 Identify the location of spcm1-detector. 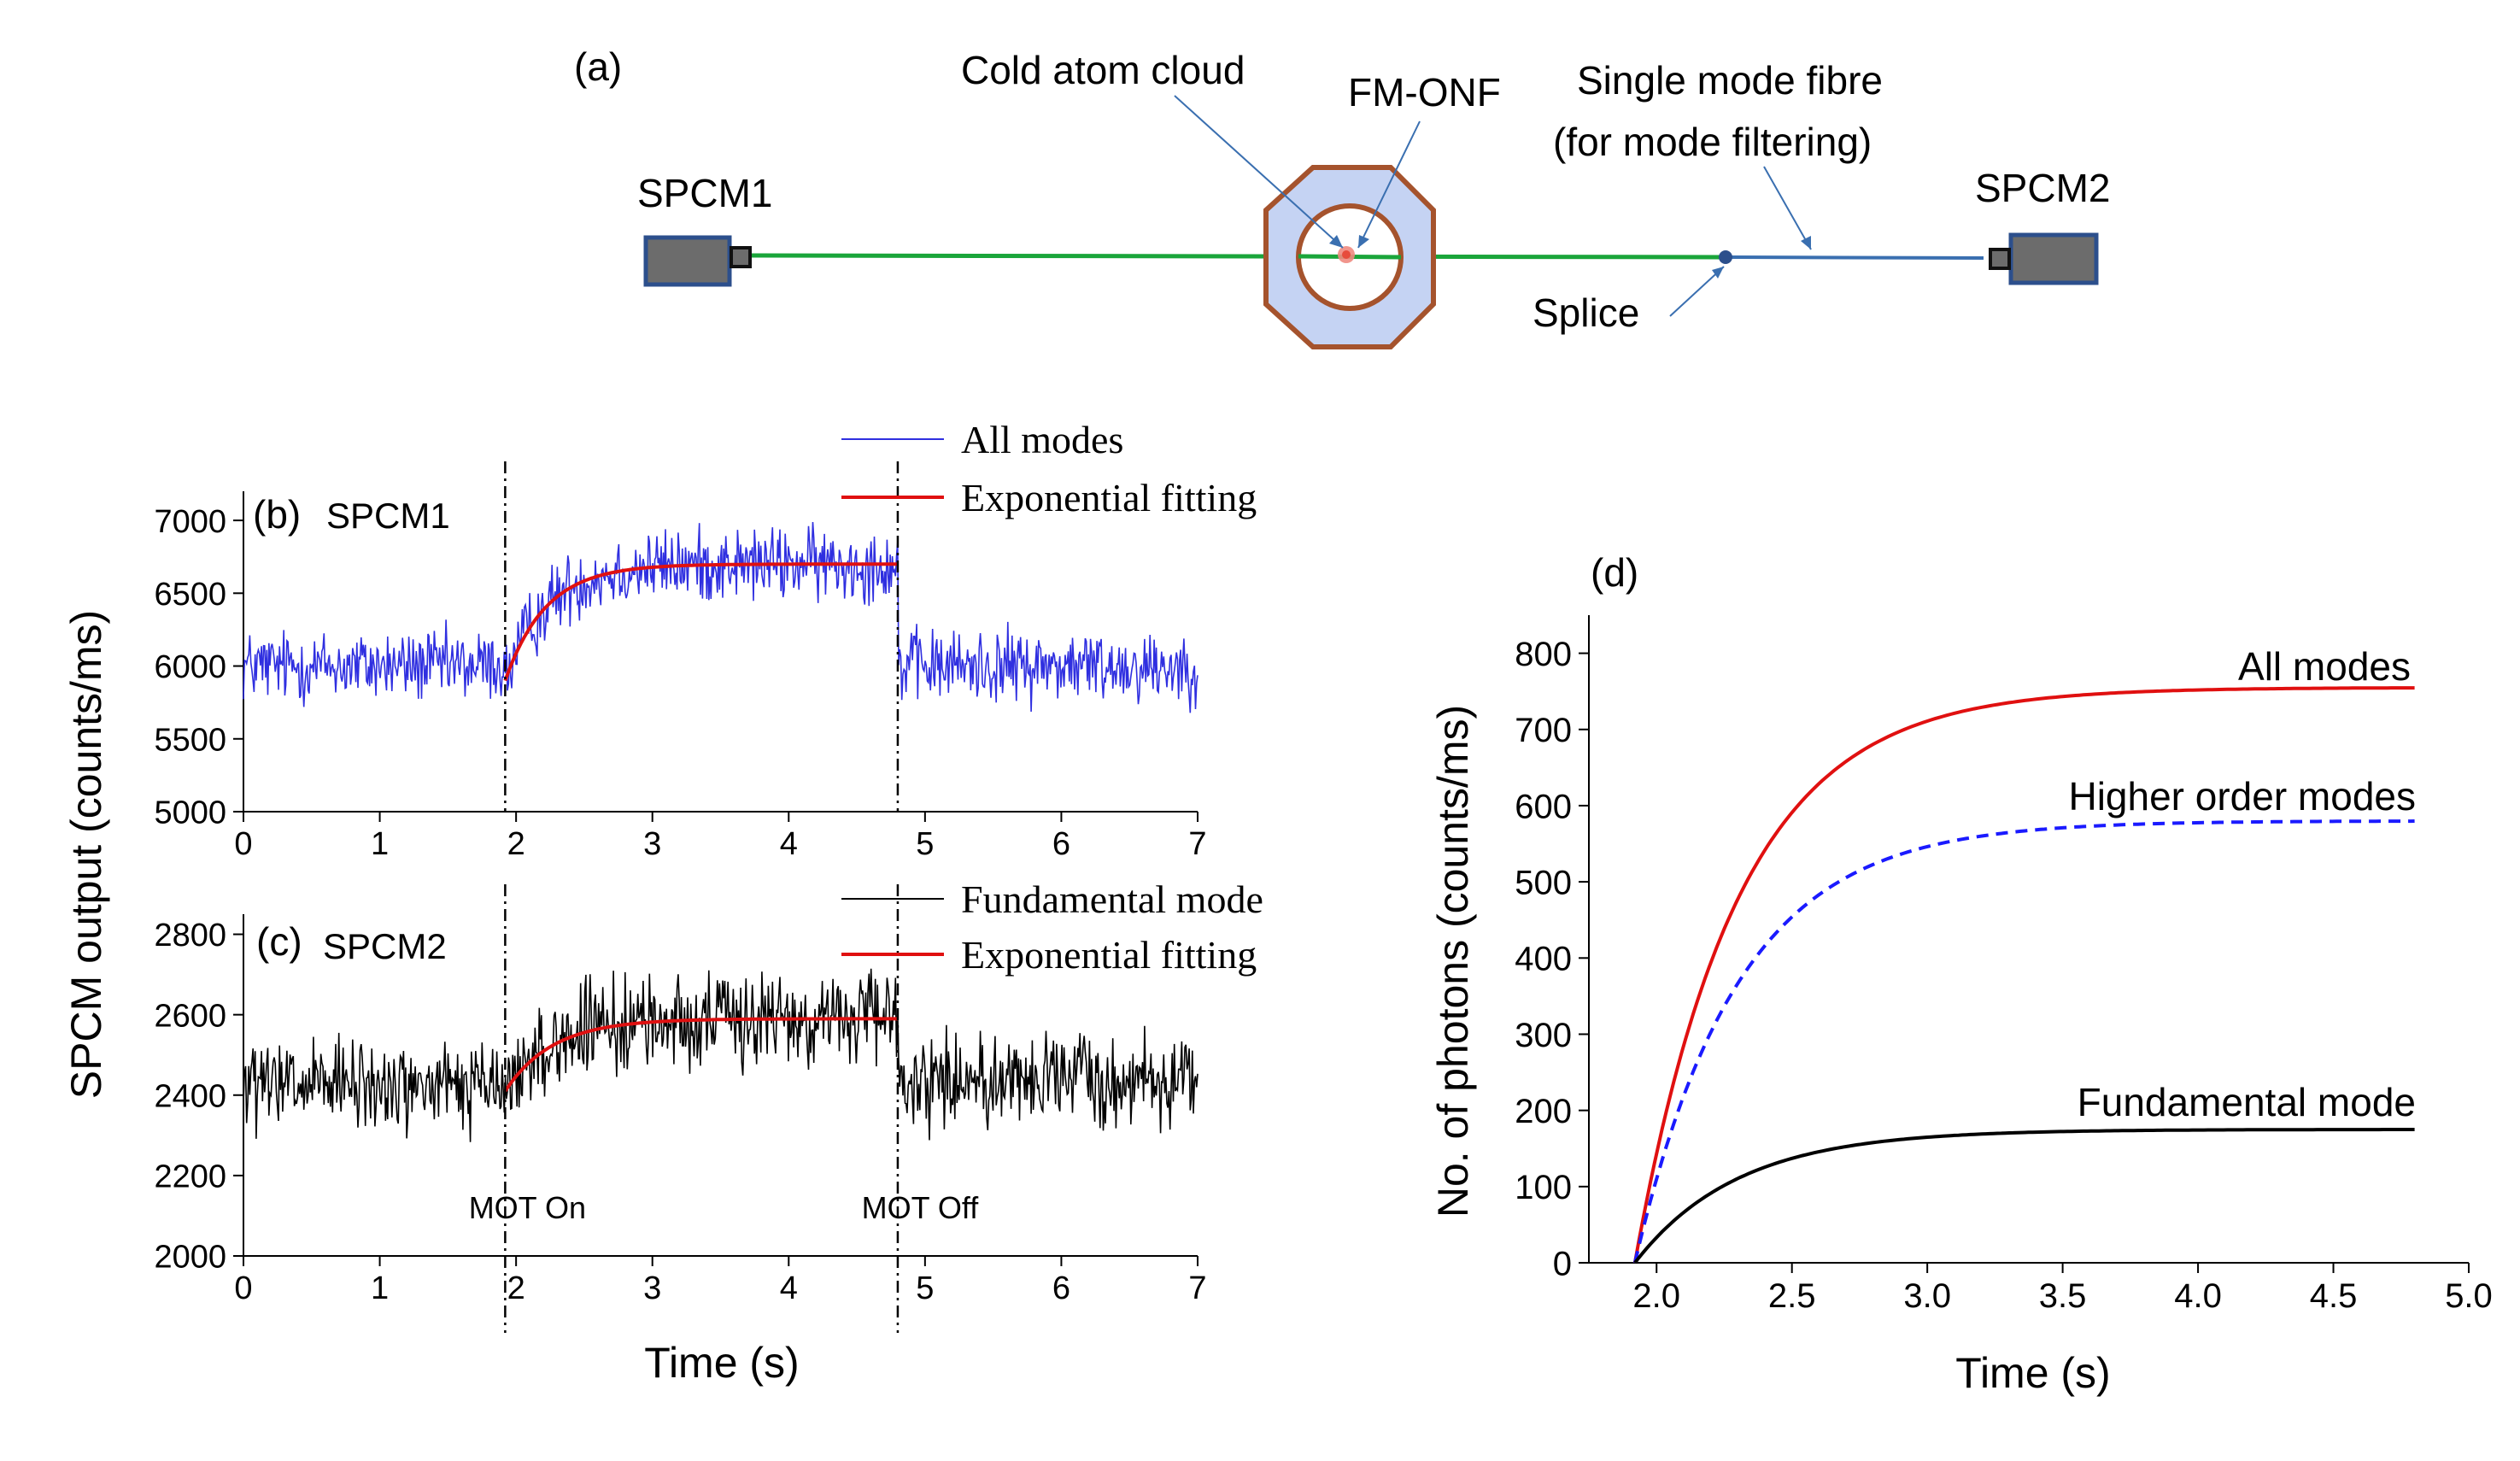
(687, 261).